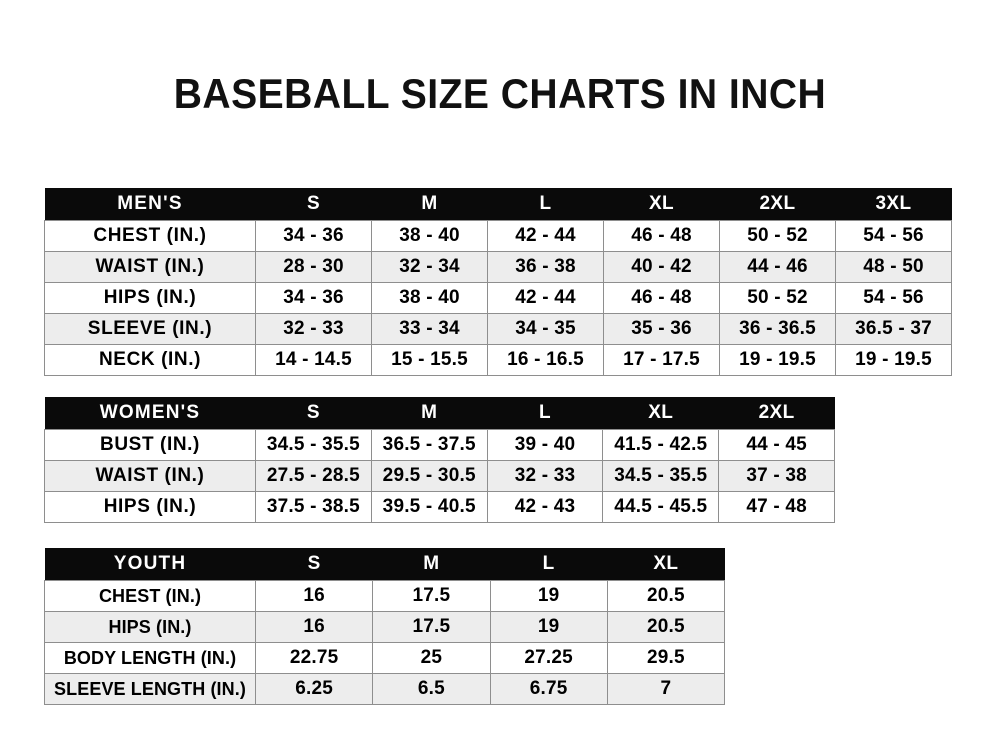 The width and height of the screenshot is (1000, 752). Describe the element at coordinates (431, 596) in the screenshot. I see `measurement-cell: 17.5` at that location.